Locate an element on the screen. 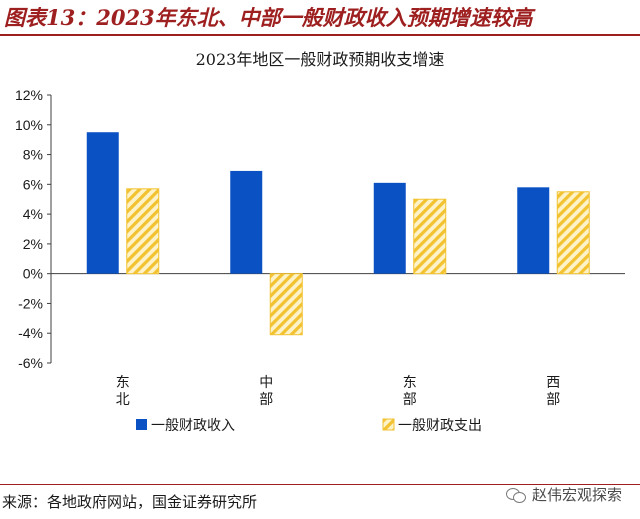  y-tick-label: 12% is located at coordinates (29, 95).